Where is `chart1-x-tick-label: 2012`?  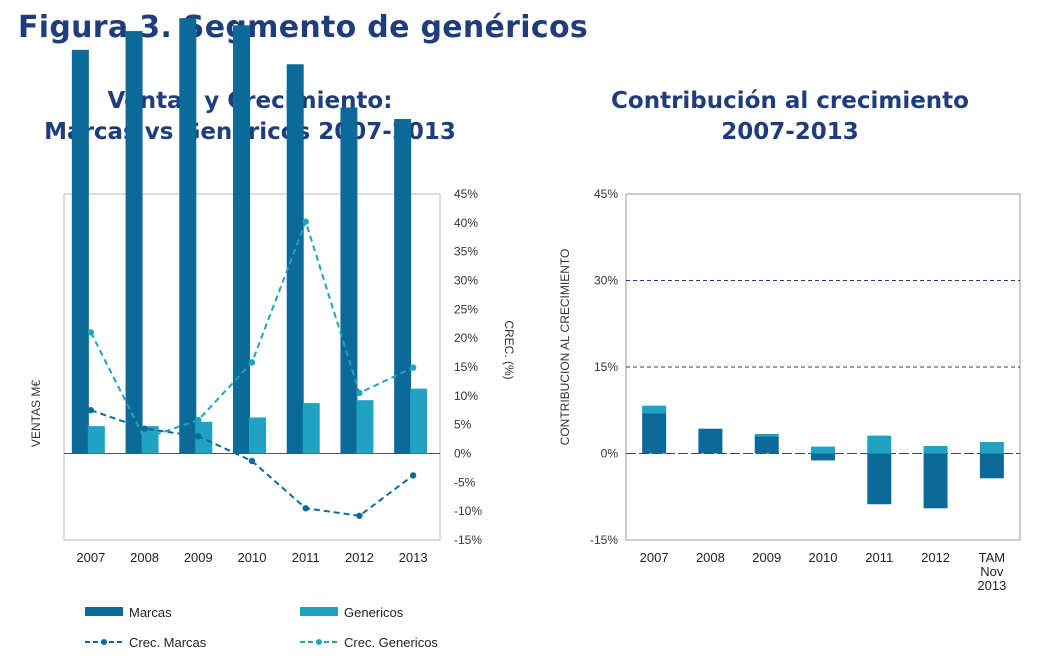 chart1-x-tick-label: 2012 is located at coordinates (359, 557).